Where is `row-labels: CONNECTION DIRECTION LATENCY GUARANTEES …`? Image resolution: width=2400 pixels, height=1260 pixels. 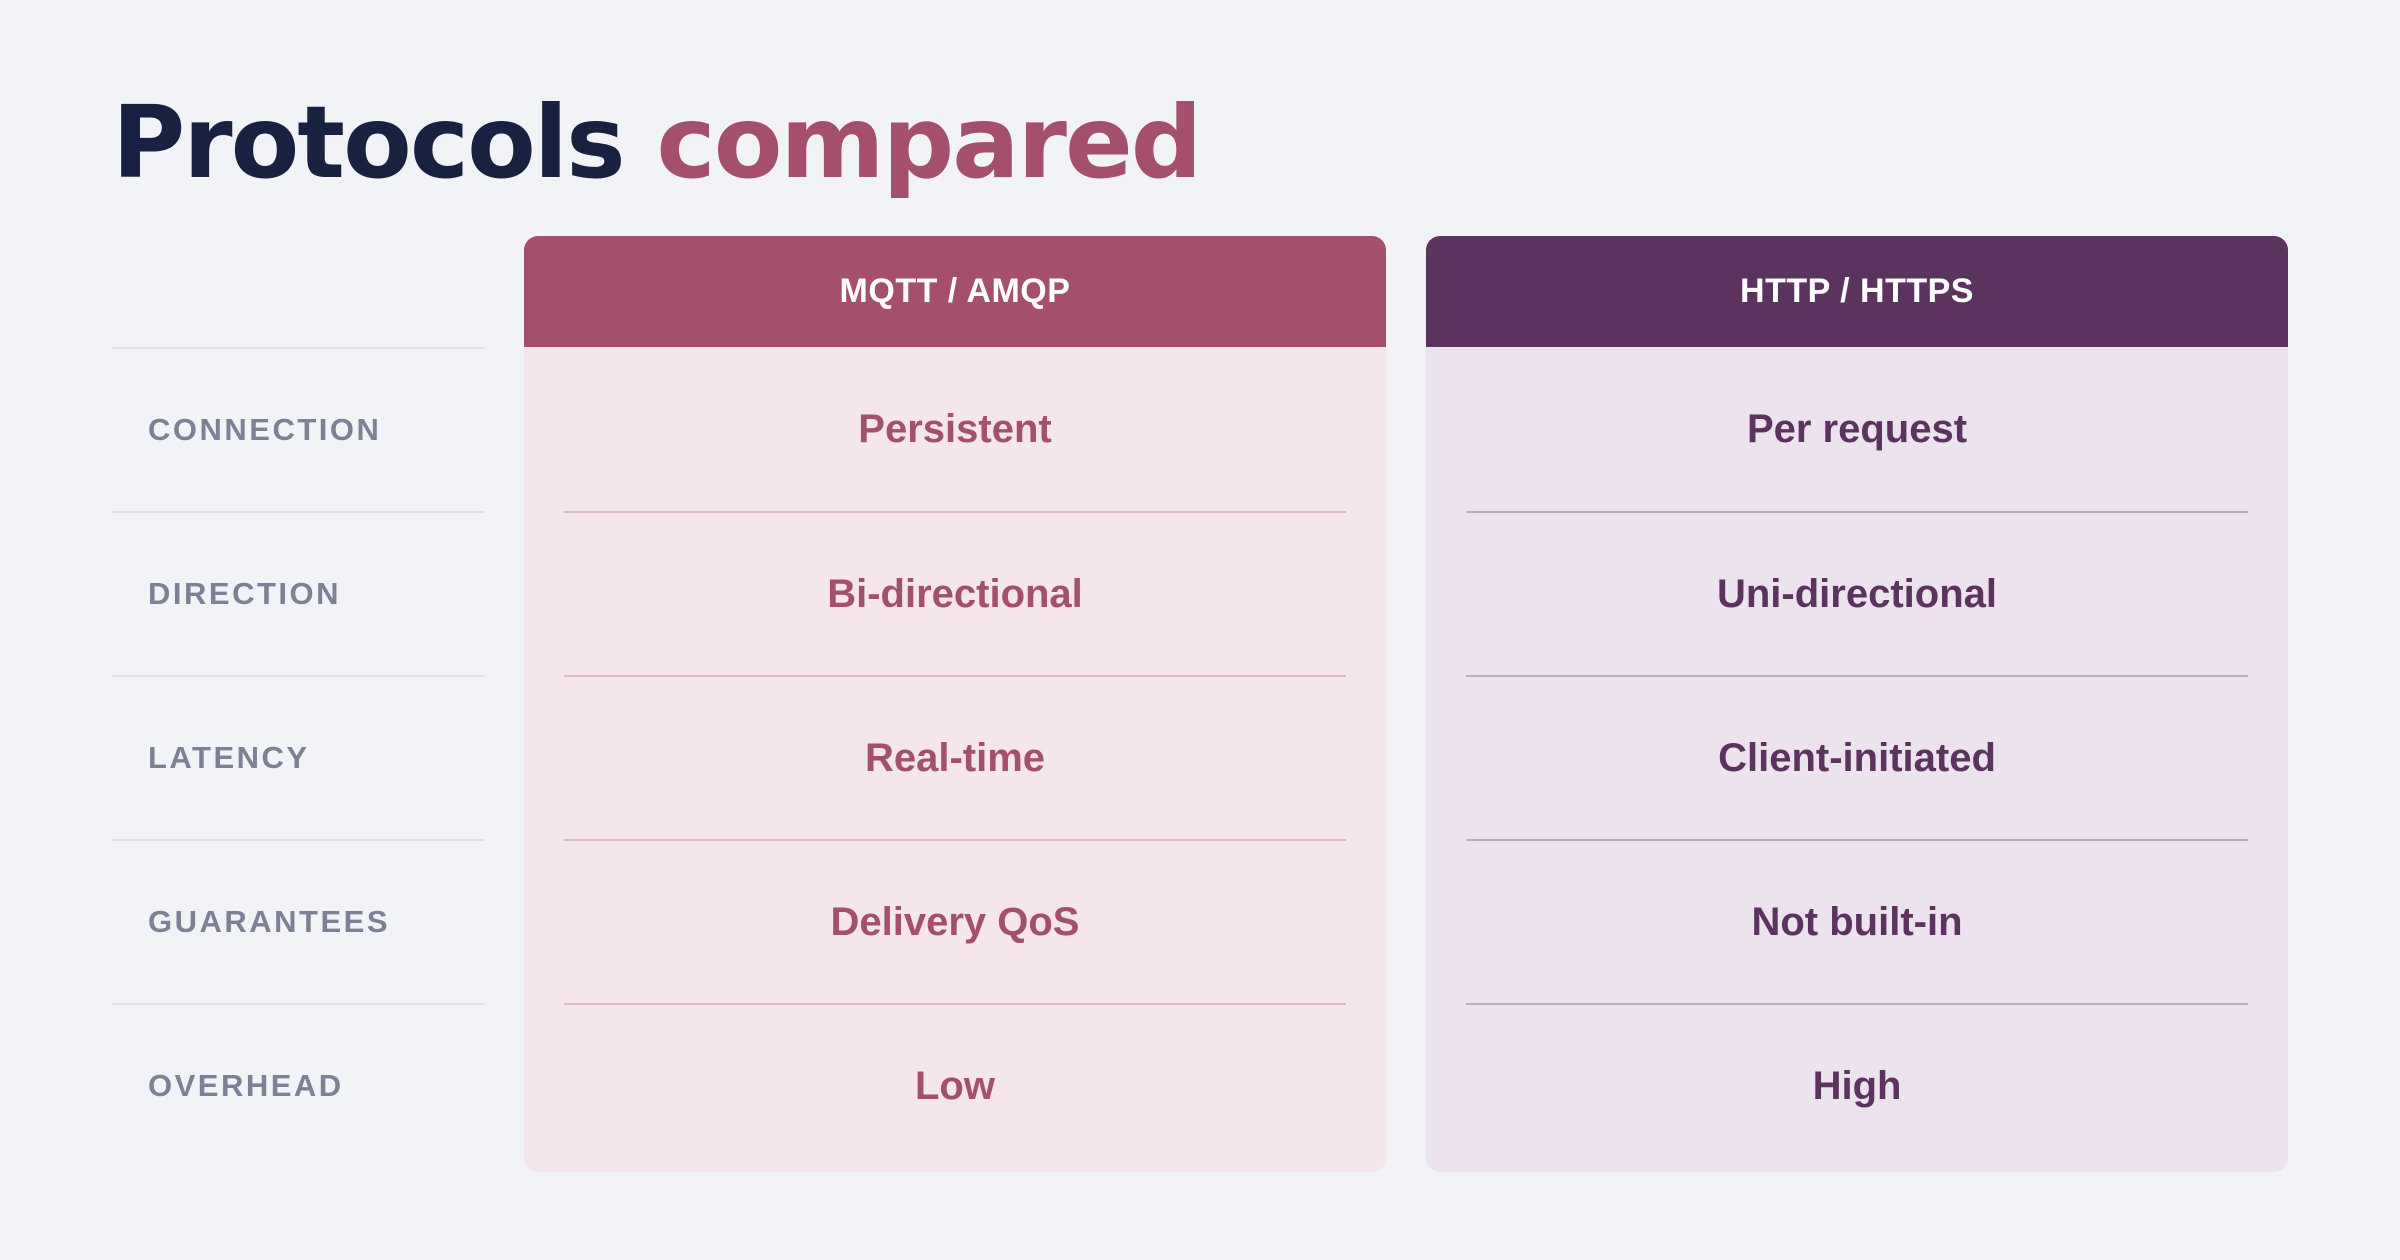
row-labels: CONNECTION DIRECTION LATENCY GUARANTEES … is located at coordinates (298, 757).